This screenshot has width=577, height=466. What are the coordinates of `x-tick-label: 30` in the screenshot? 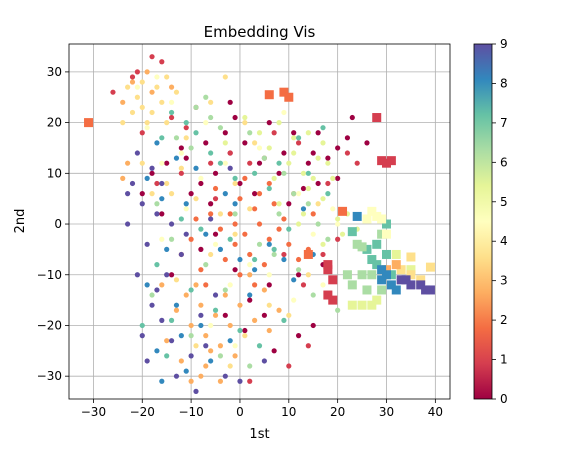 It's located at (386, 412).